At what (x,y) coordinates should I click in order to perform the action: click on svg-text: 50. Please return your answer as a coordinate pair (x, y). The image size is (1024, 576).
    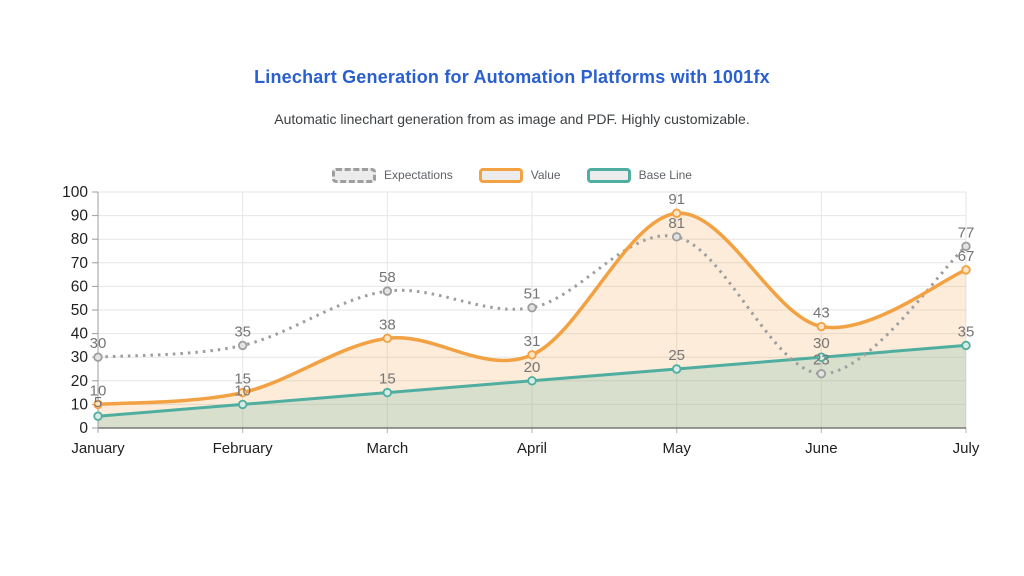
    Looking at the image, I should click on (80, 310).